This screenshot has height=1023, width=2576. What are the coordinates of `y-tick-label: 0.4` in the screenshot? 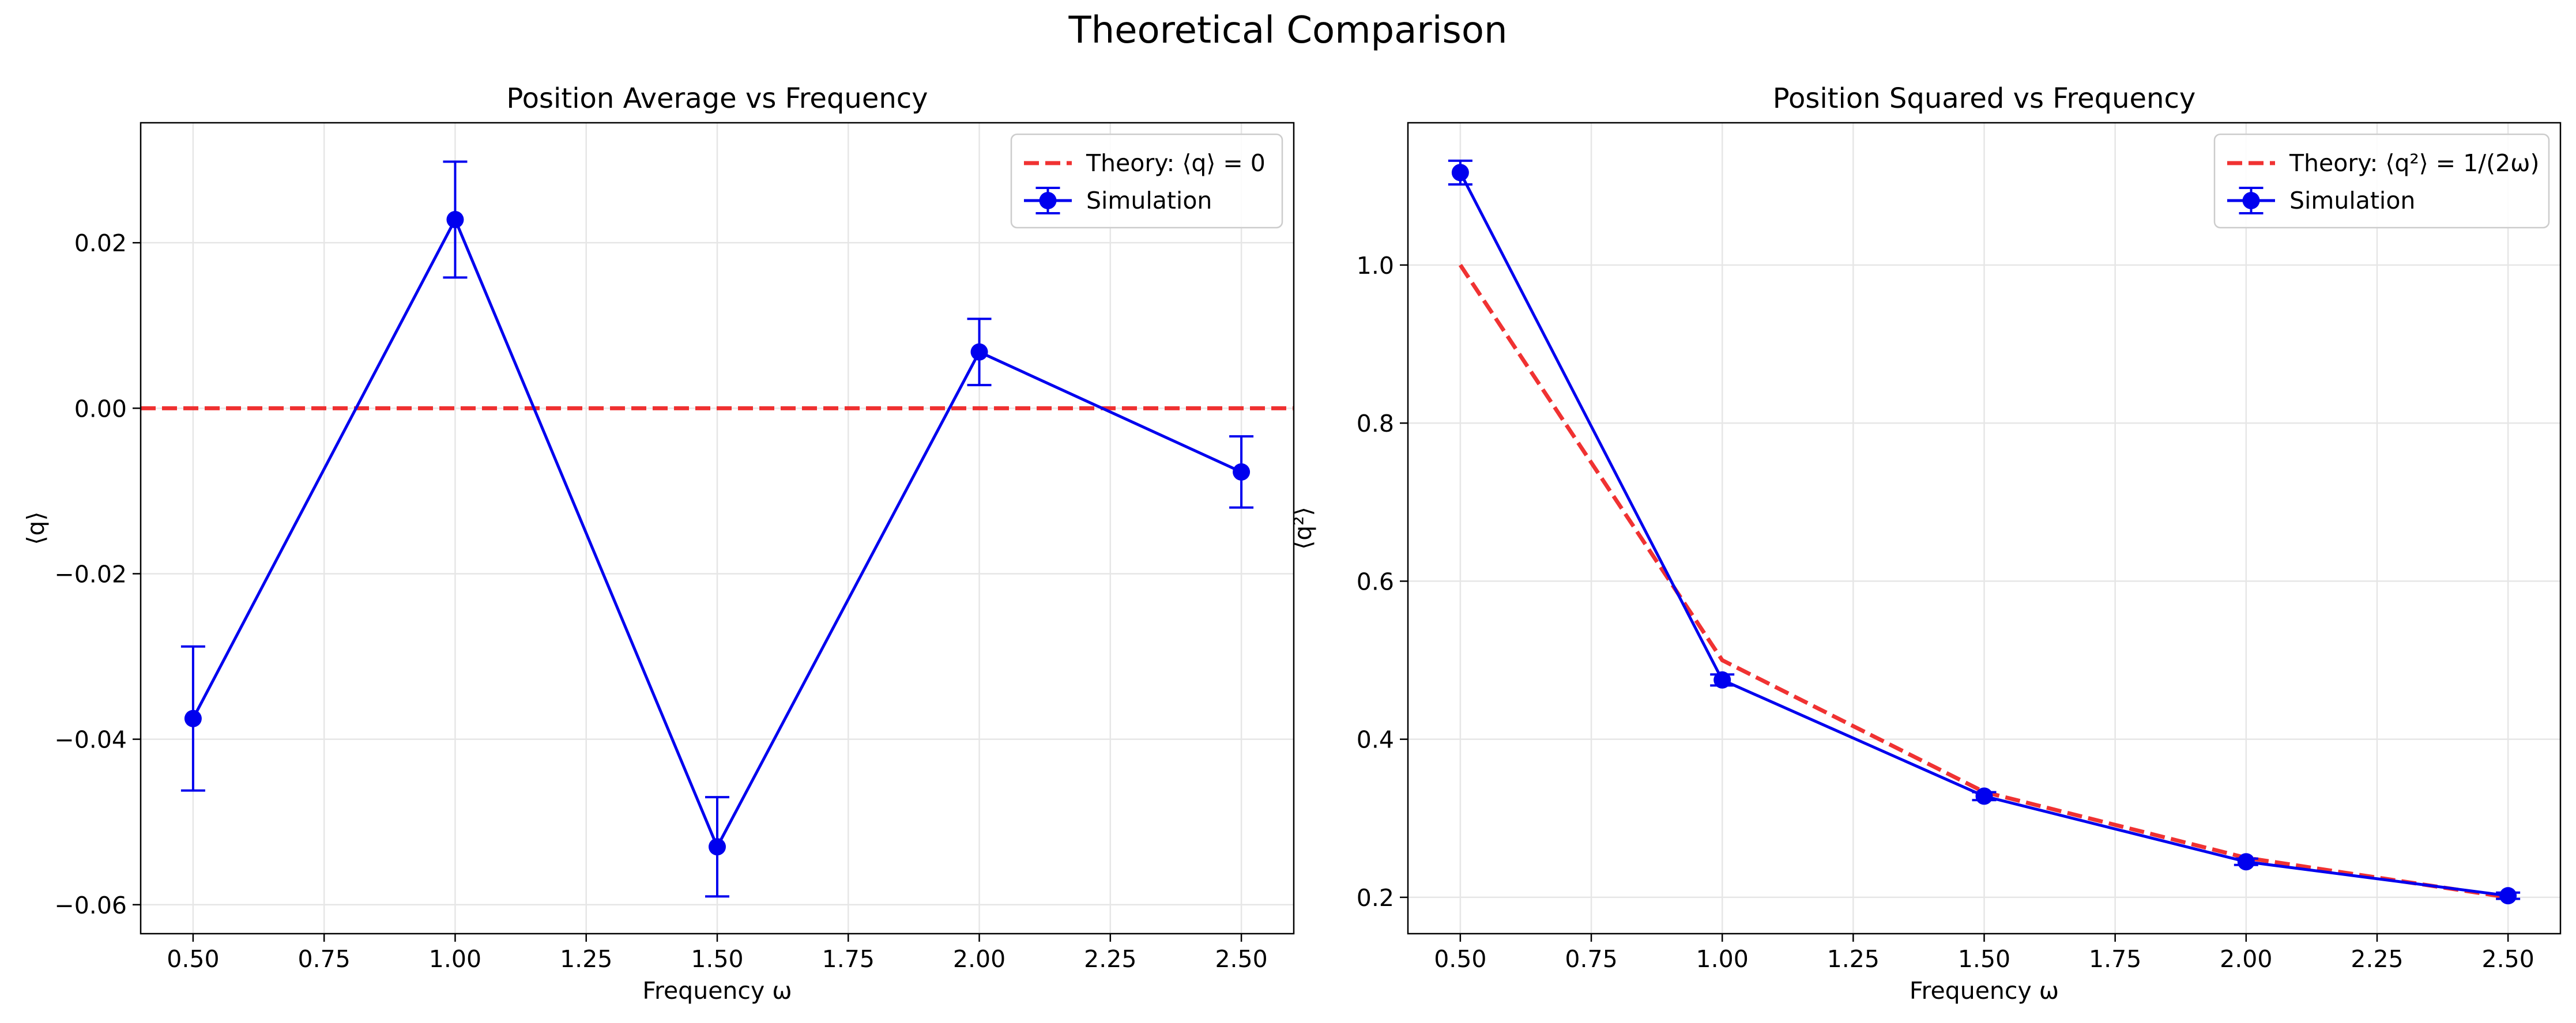 It's located at (1375, 740).